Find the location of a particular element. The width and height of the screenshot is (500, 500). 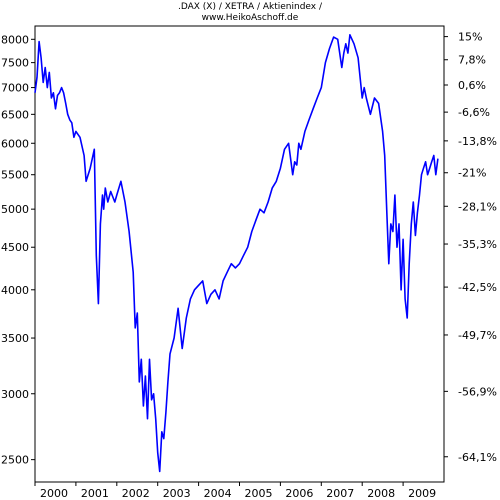

right-tick-label-3: -6,6% is located at coordinates (474, 112).